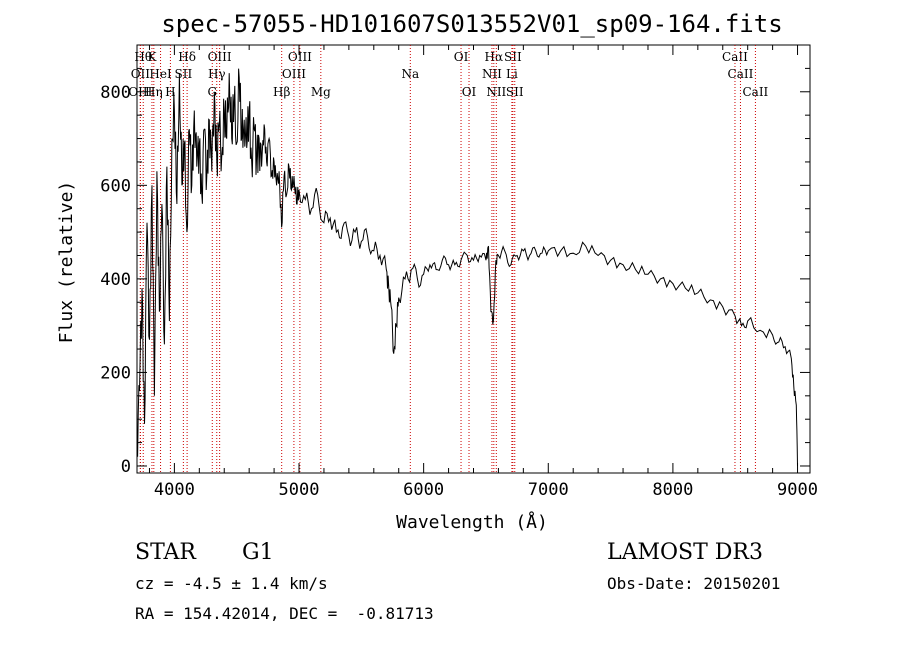 Image resolution: width=900 pixels, height=649 pixels. Describe the element at coordinates (160, 74) in the screenshot. I see `spectral-line-label: HeI` at that location.